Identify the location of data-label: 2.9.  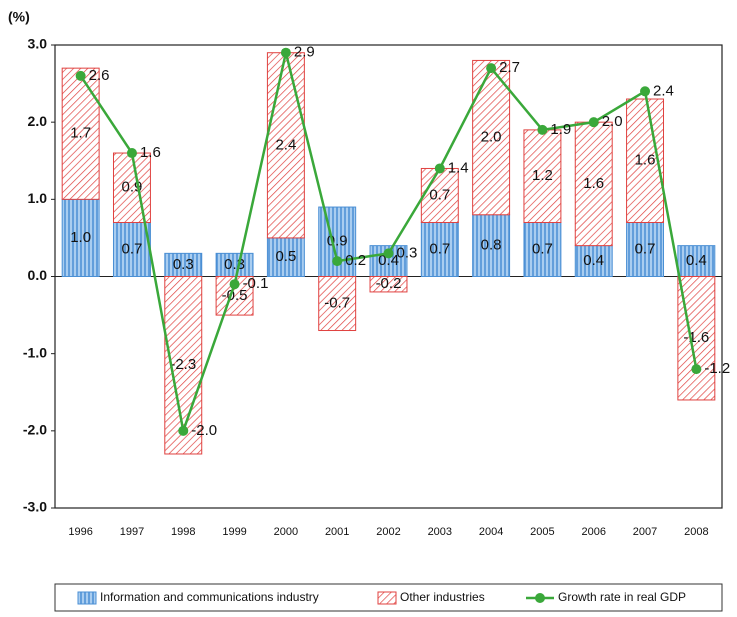
(304, 52).